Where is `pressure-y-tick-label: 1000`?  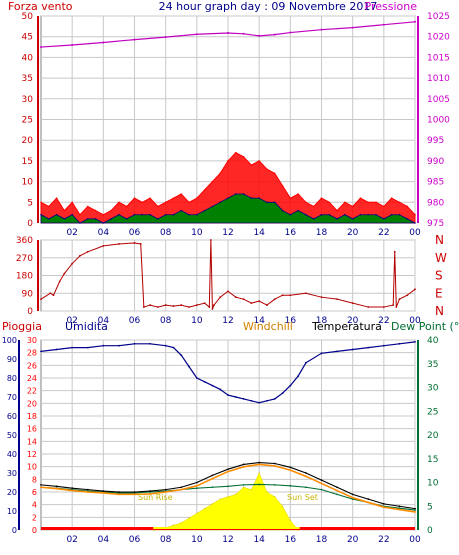 pressure-y-tick-label: 1000 is located at coordinates (438, 121).